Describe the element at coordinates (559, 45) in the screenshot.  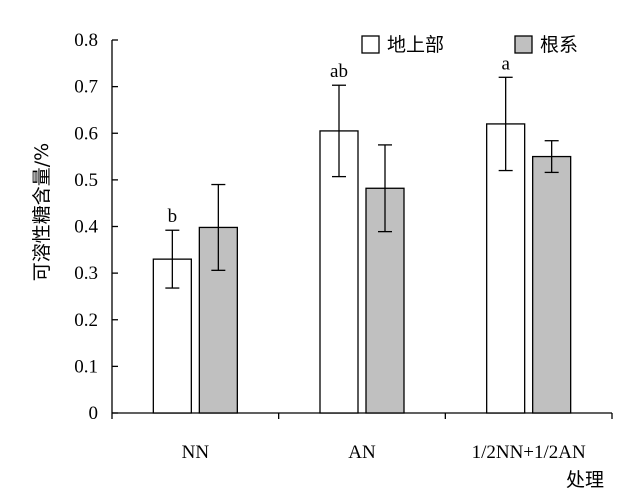
I see `legend-label: 根系` at that location.